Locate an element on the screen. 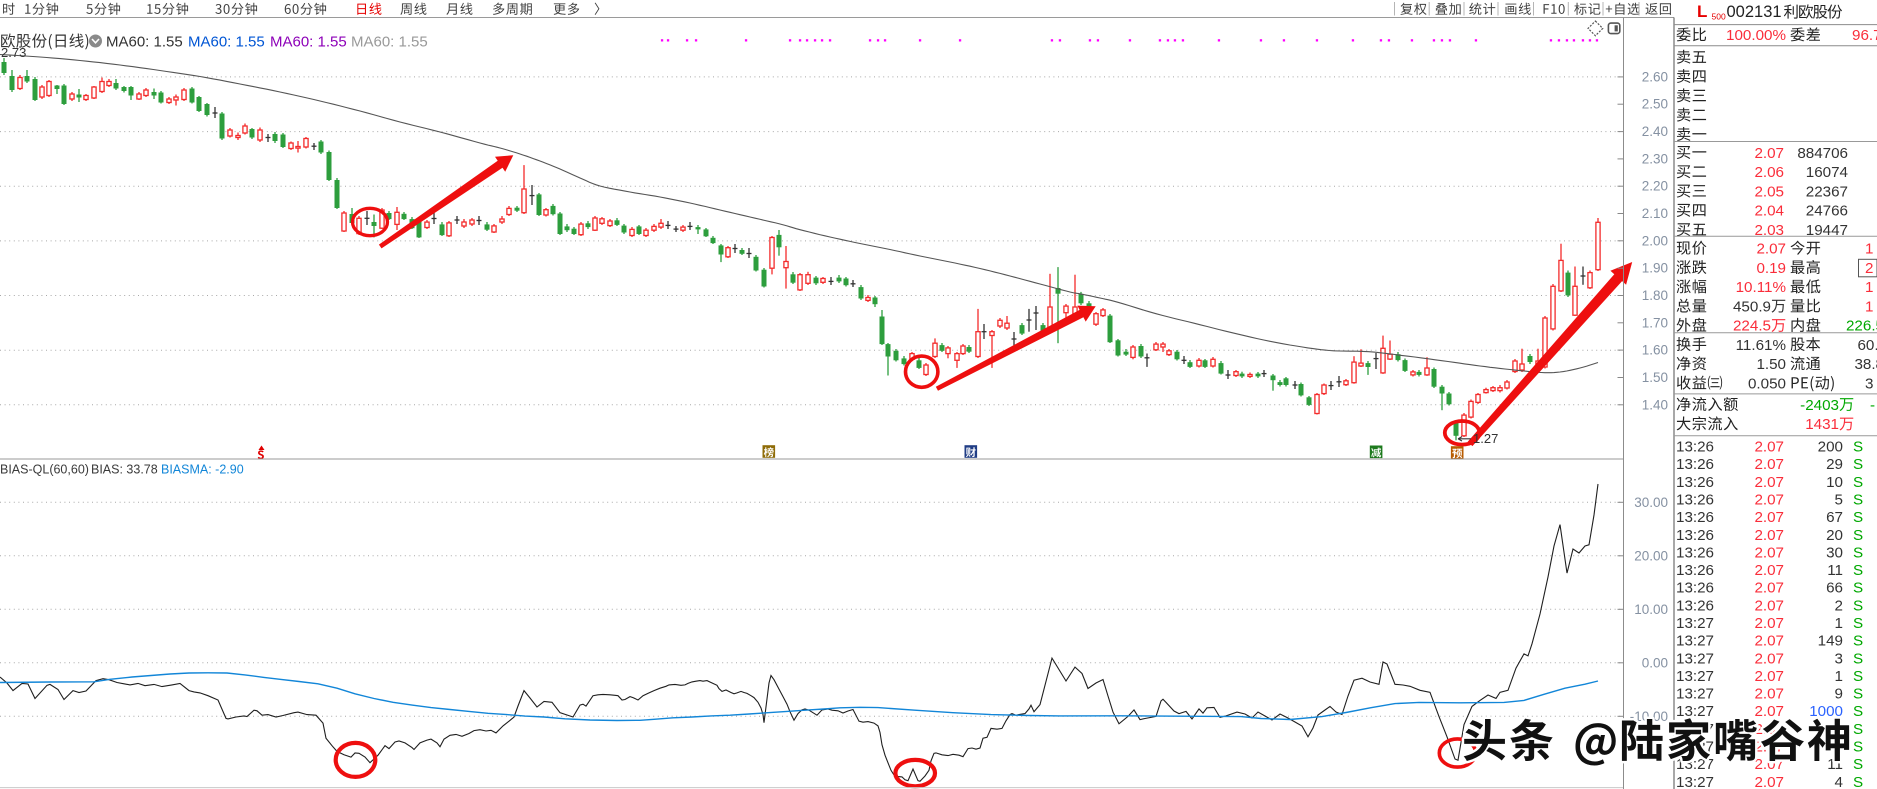 Image resolution: width=1877 pixels, height=789 pixels. svg-text: 200 is located at coordinates (1830, 447).